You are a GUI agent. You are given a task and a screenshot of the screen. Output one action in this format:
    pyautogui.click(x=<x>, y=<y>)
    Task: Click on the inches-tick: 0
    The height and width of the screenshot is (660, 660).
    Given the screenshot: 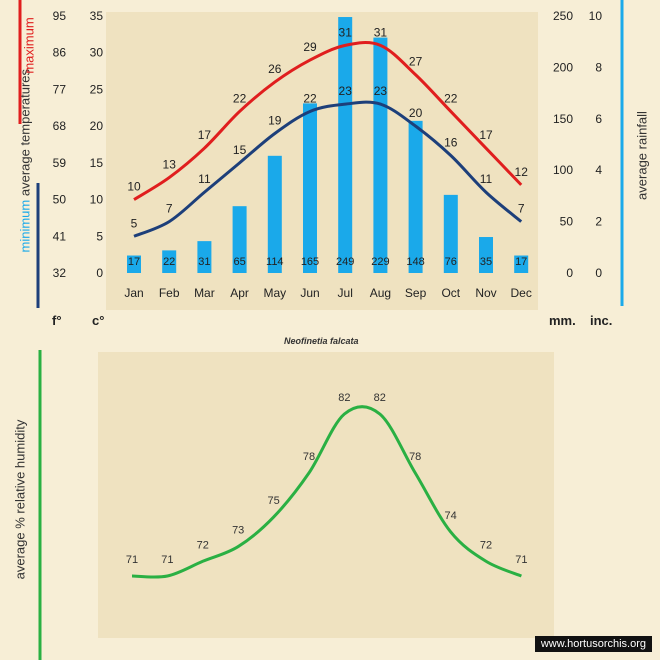 What is the action you would take?
    pyautogui.click(x=598, y=273)
    